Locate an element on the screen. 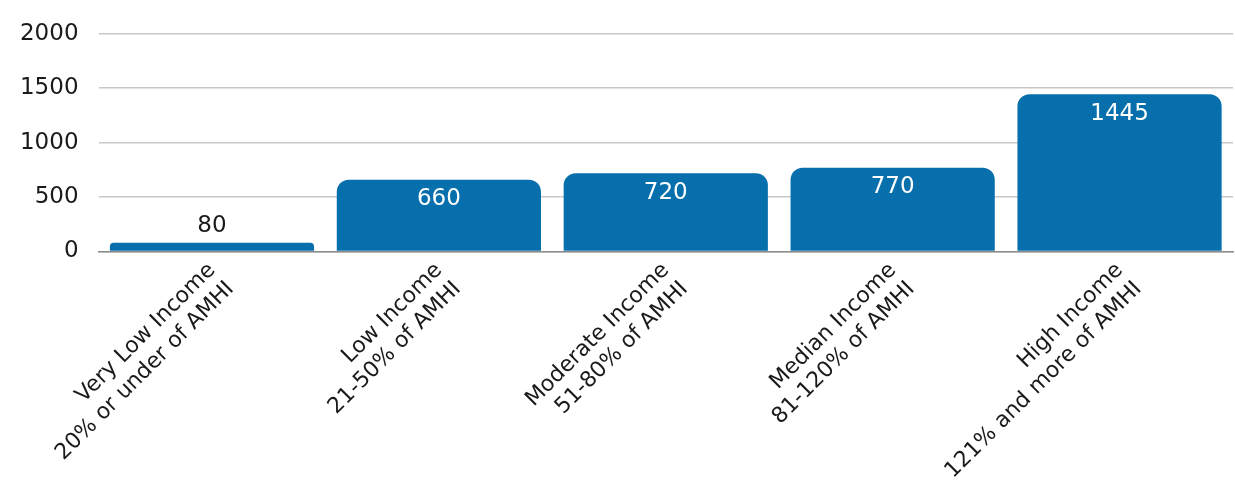 The image size is (1235, 490). y-tick-label: 0 is located at coordinates (71, 249).